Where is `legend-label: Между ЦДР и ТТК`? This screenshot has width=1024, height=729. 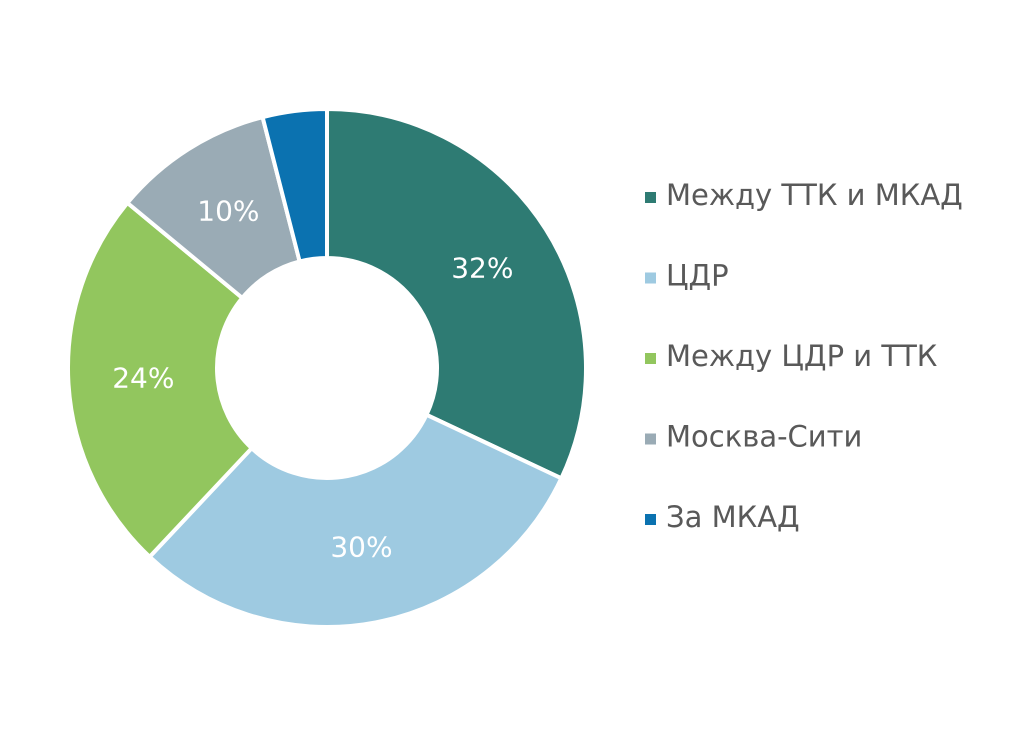 legend-label: Между ЦДР и ТТК is located at coordinates (802, 356).